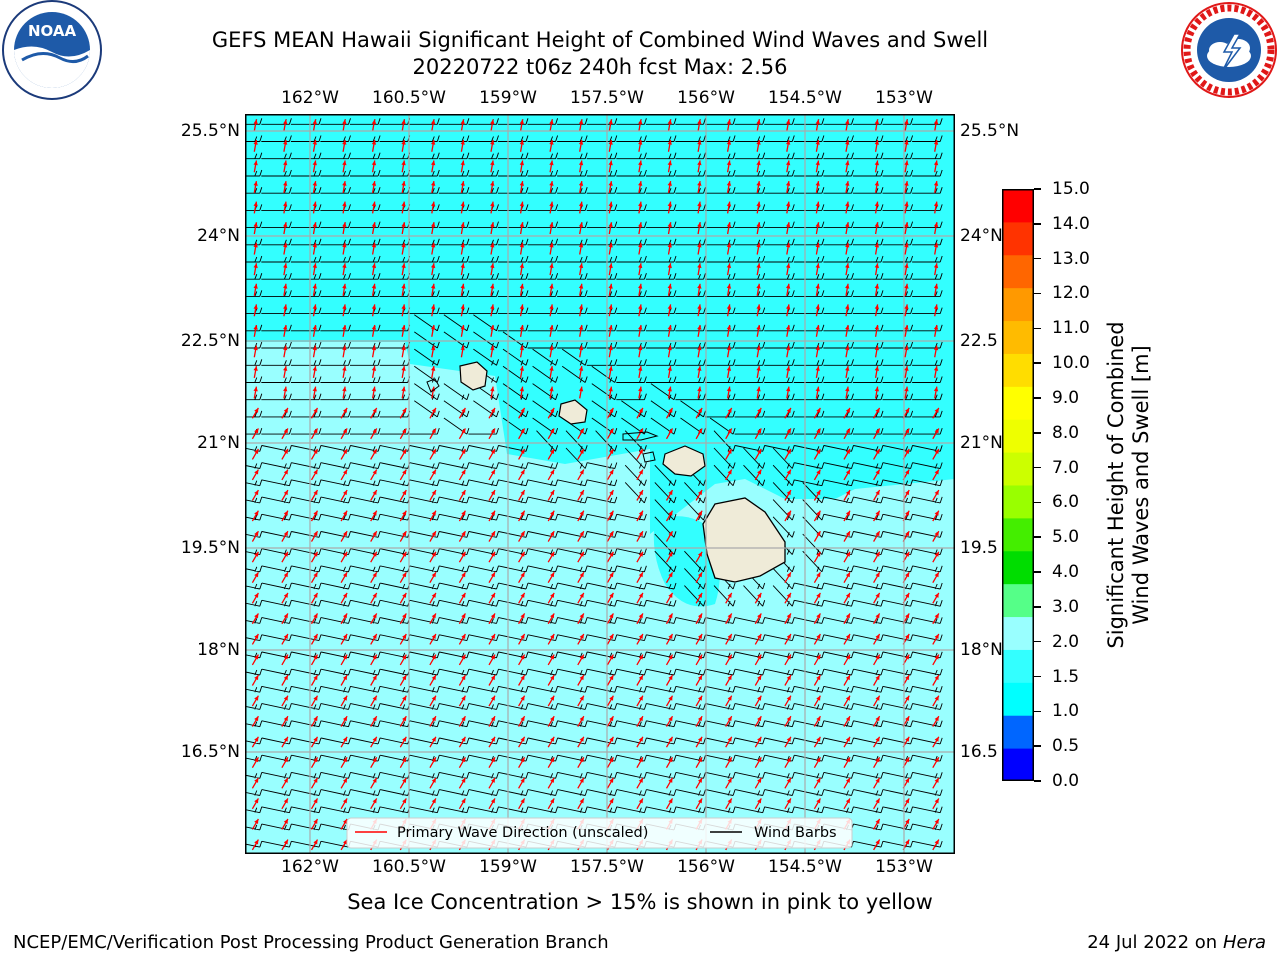 The image size is (1280, 960). Describe the element at coordinates (1066, 467) in the screenshot. I see `colorbar-tick-label: 7.0` at that location.